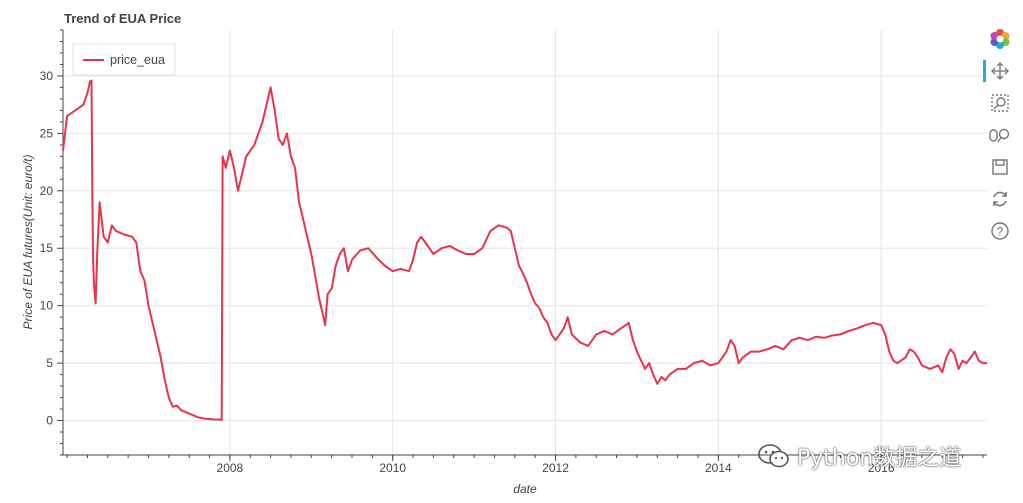 The height and width of the screenshot is (503, 1023). I want to click on x-tick-label: 2010, so click(392, 468).